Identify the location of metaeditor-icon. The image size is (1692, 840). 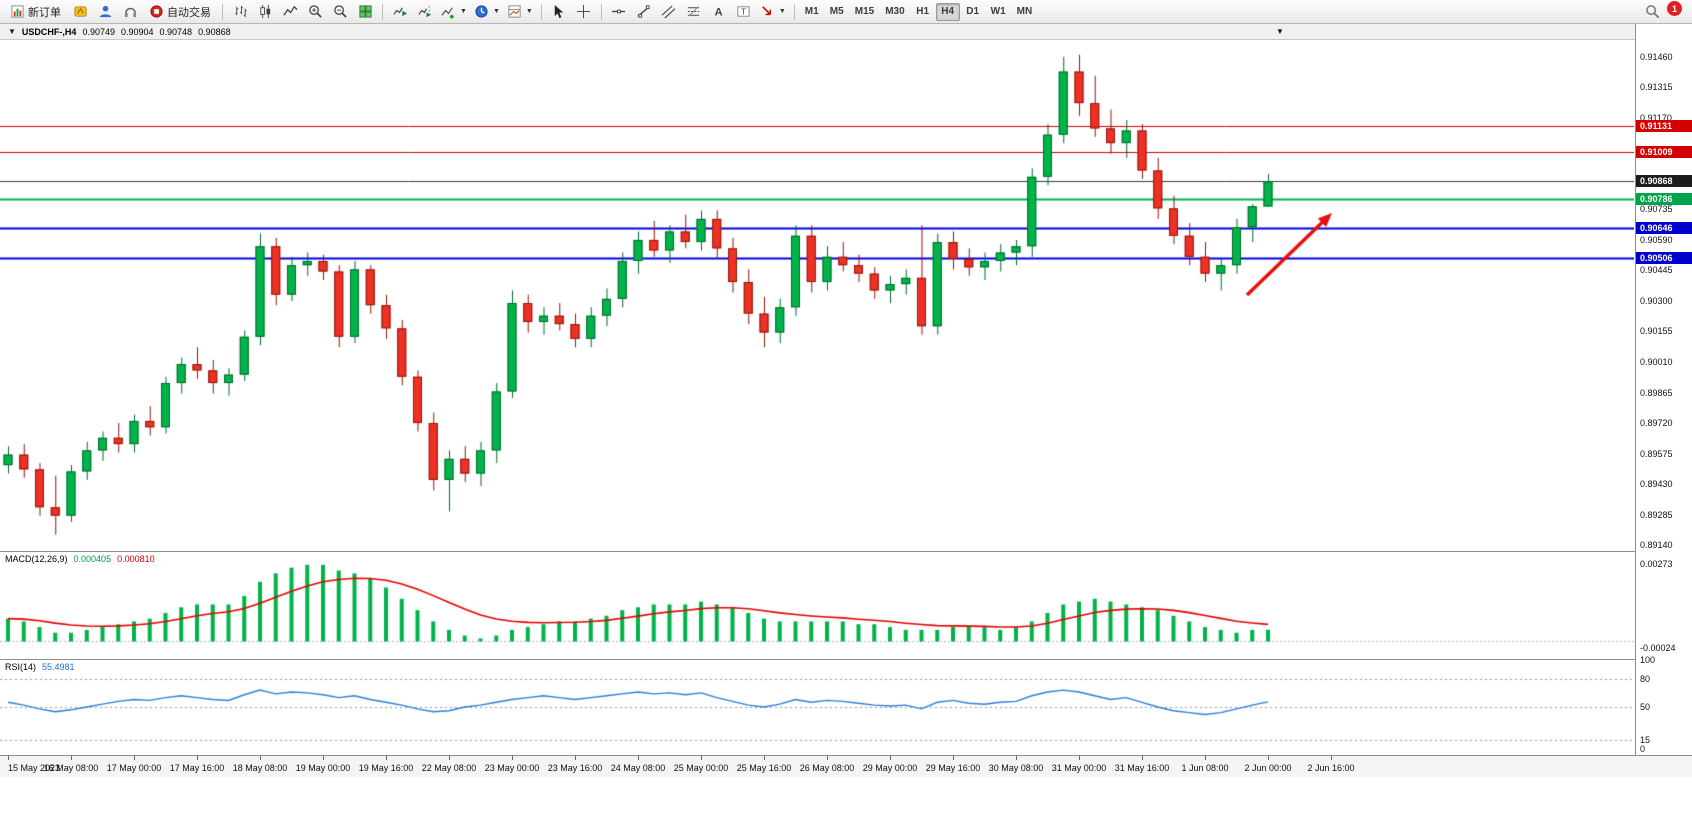
(80, 11).